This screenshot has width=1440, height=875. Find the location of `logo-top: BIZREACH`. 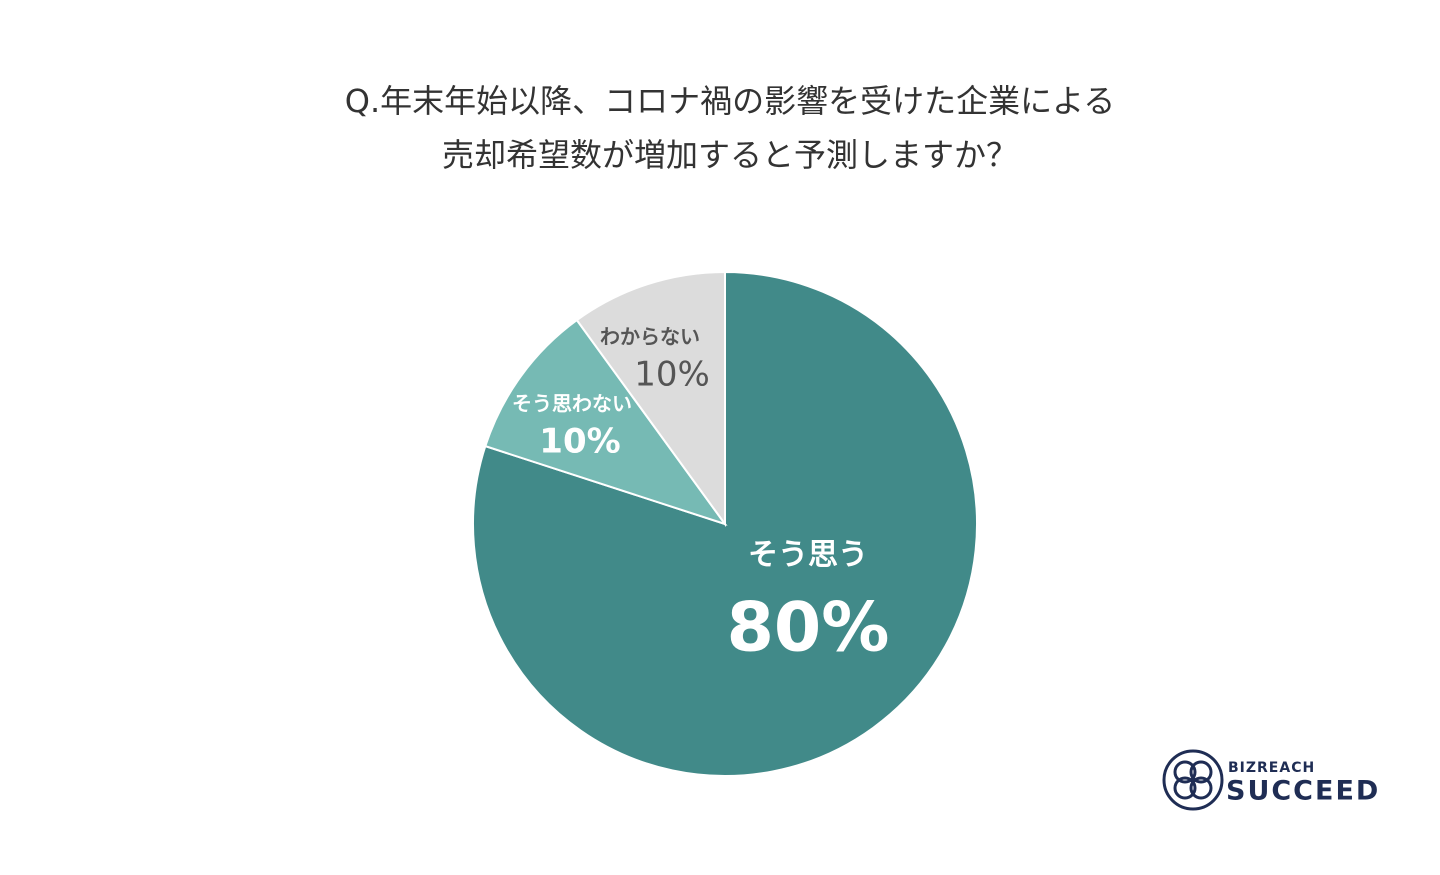

logo-top: BIZREACH is located at coordinates (1271, 768).